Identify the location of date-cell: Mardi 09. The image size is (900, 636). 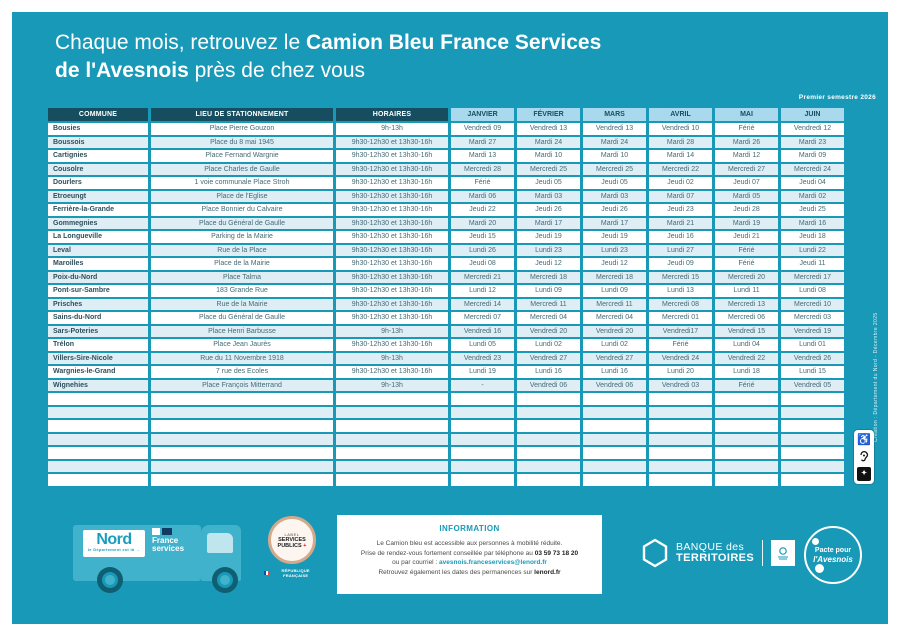
(812, 156).